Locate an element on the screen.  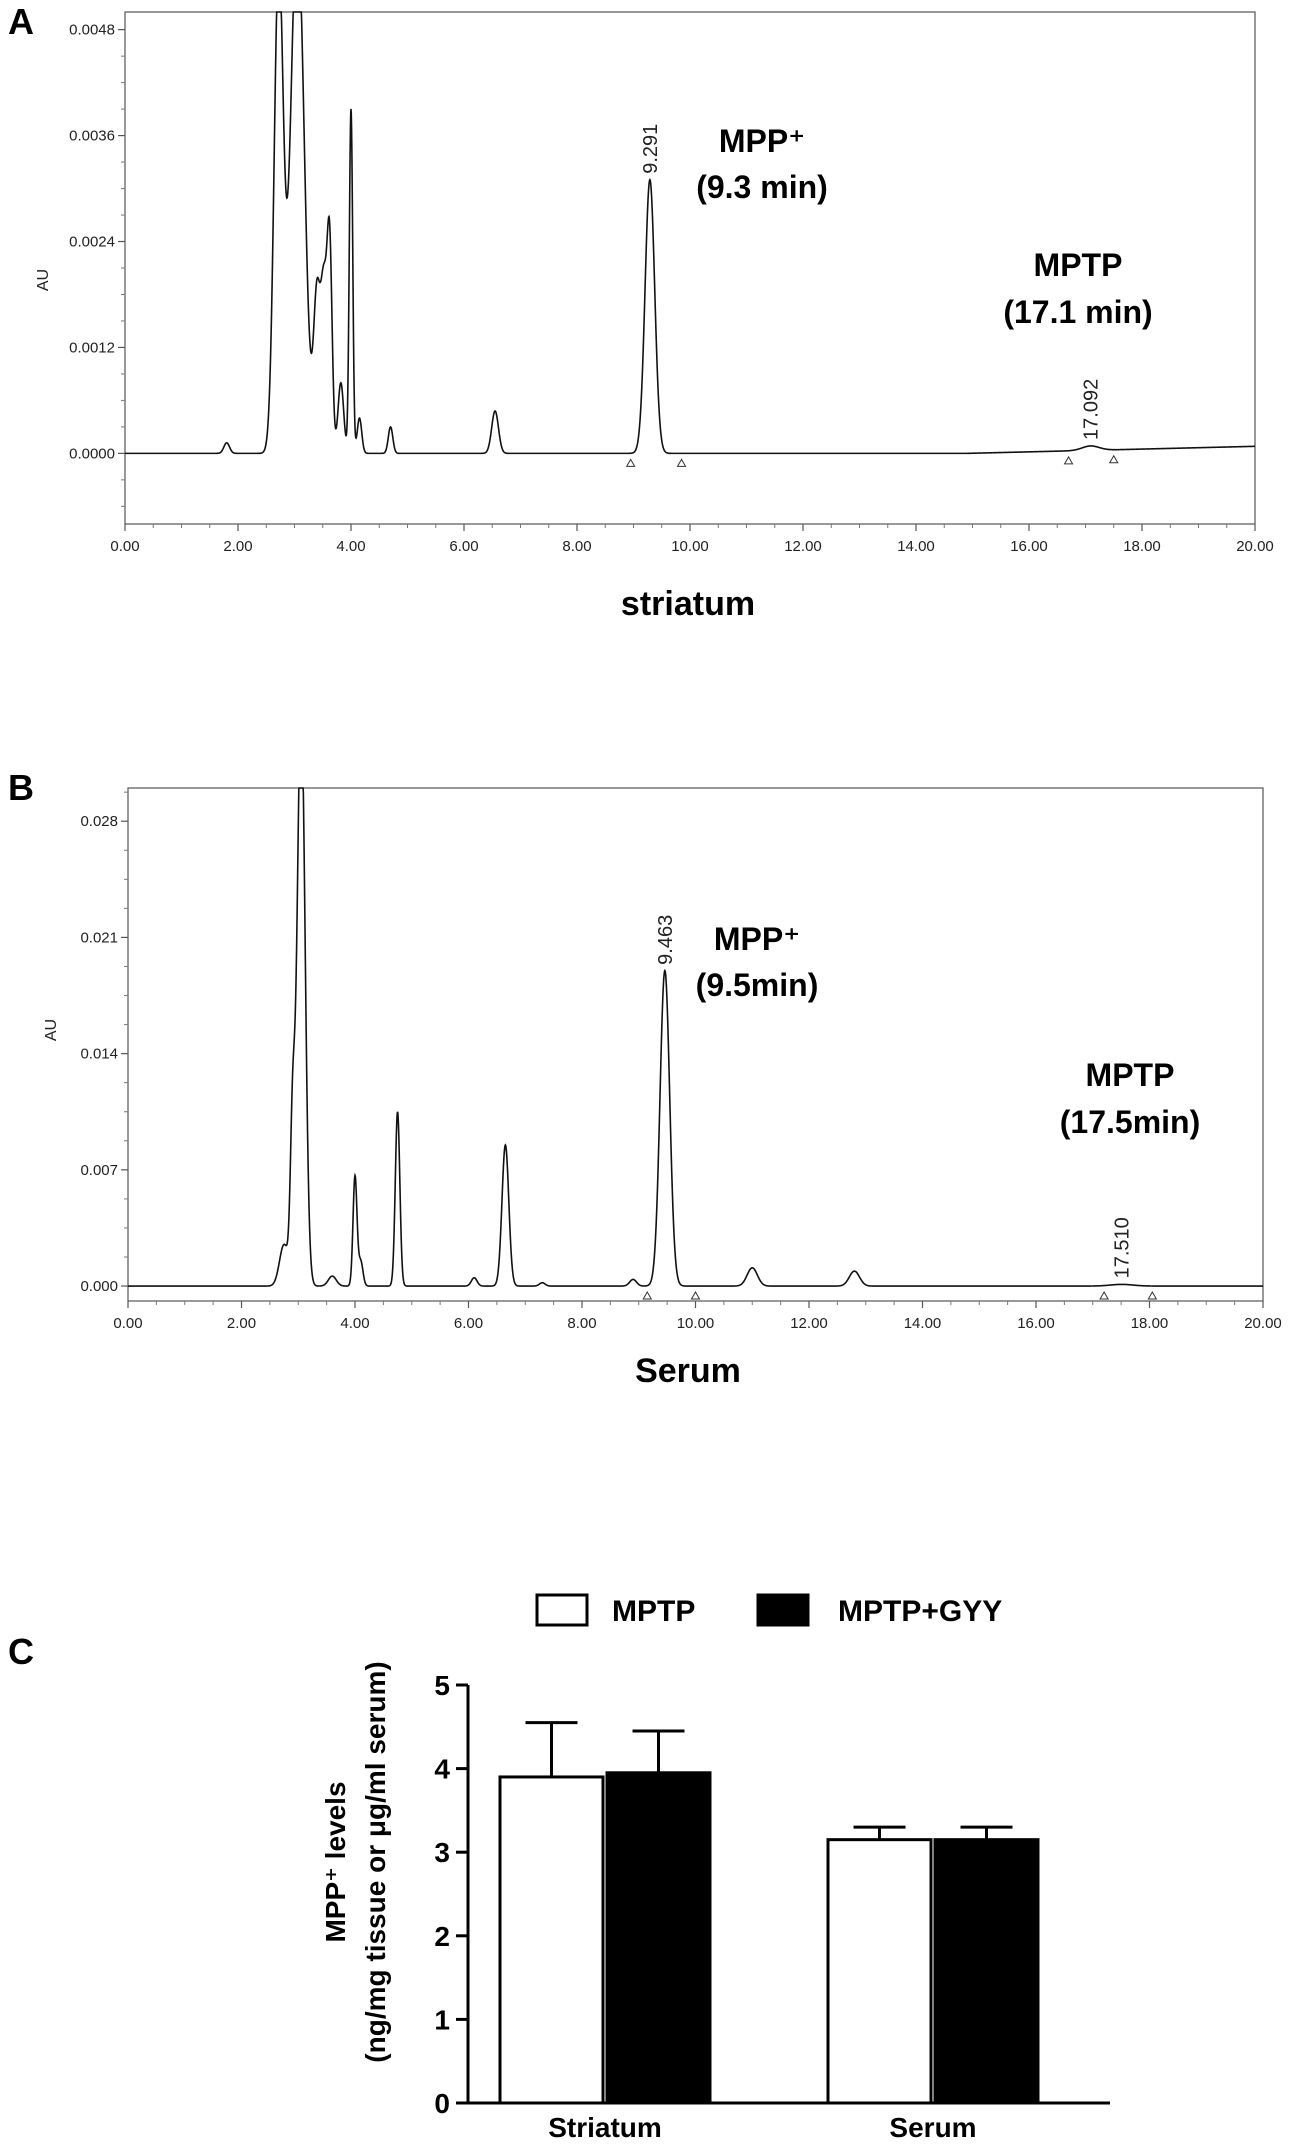
bar-mptp-gyy-striatum is located at coordinates (658, 1938).